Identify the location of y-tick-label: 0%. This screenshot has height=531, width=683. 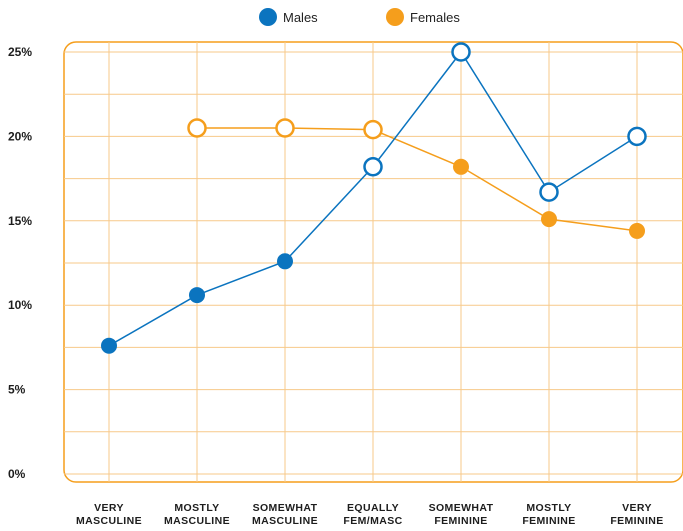
(17, 474).